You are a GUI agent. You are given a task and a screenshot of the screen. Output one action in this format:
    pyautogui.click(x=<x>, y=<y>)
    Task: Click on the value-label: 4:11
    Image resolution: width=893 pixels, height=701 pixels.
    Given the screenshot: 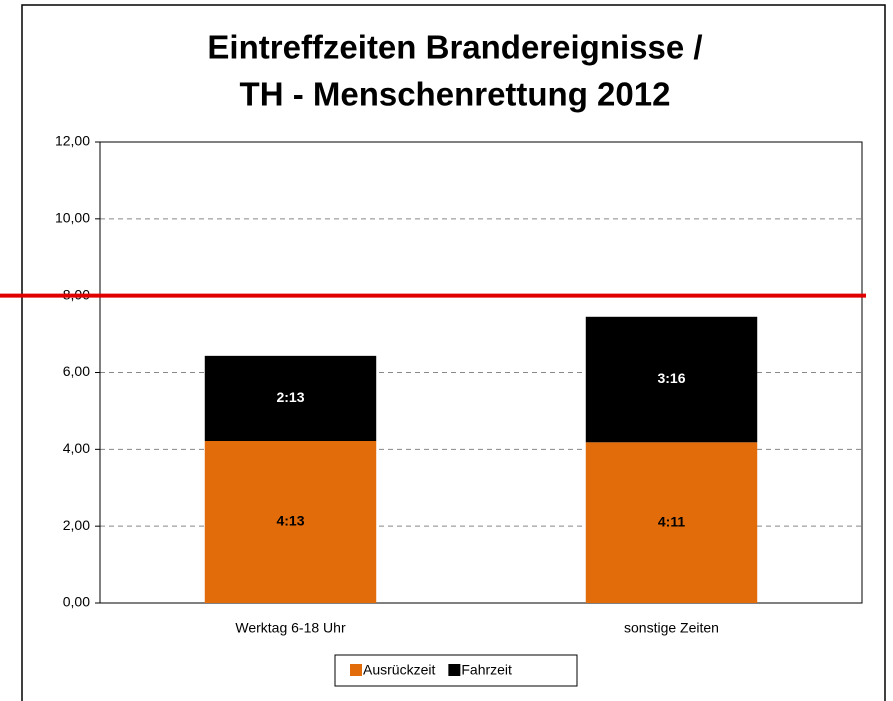 What is the action you would take?
    pyautogui.click(x=671, y=521)
    